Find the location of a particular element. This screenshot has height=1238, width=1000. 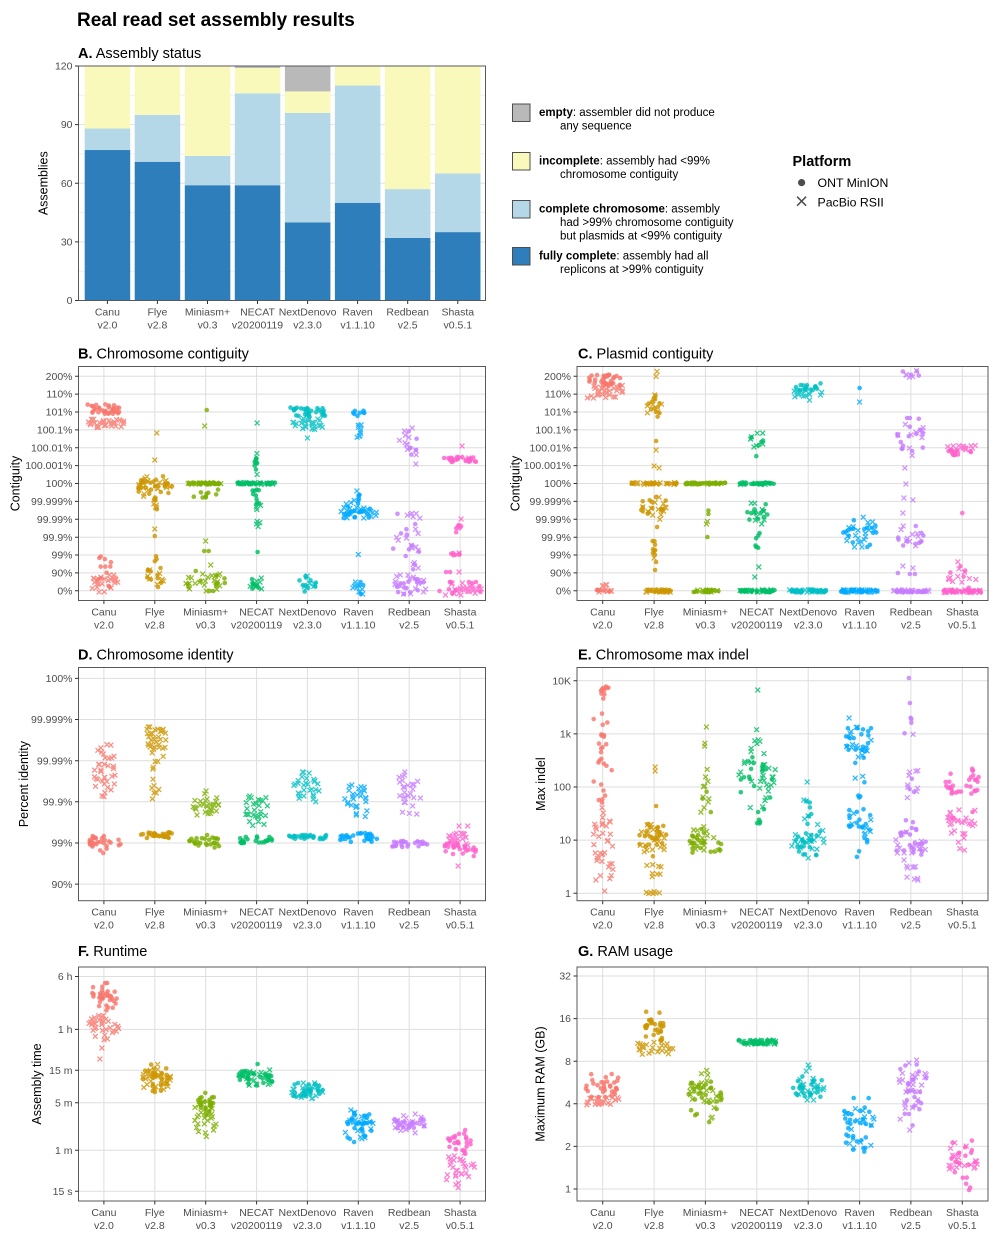

svg-text: 1 is located at coordinates (568, 1190).